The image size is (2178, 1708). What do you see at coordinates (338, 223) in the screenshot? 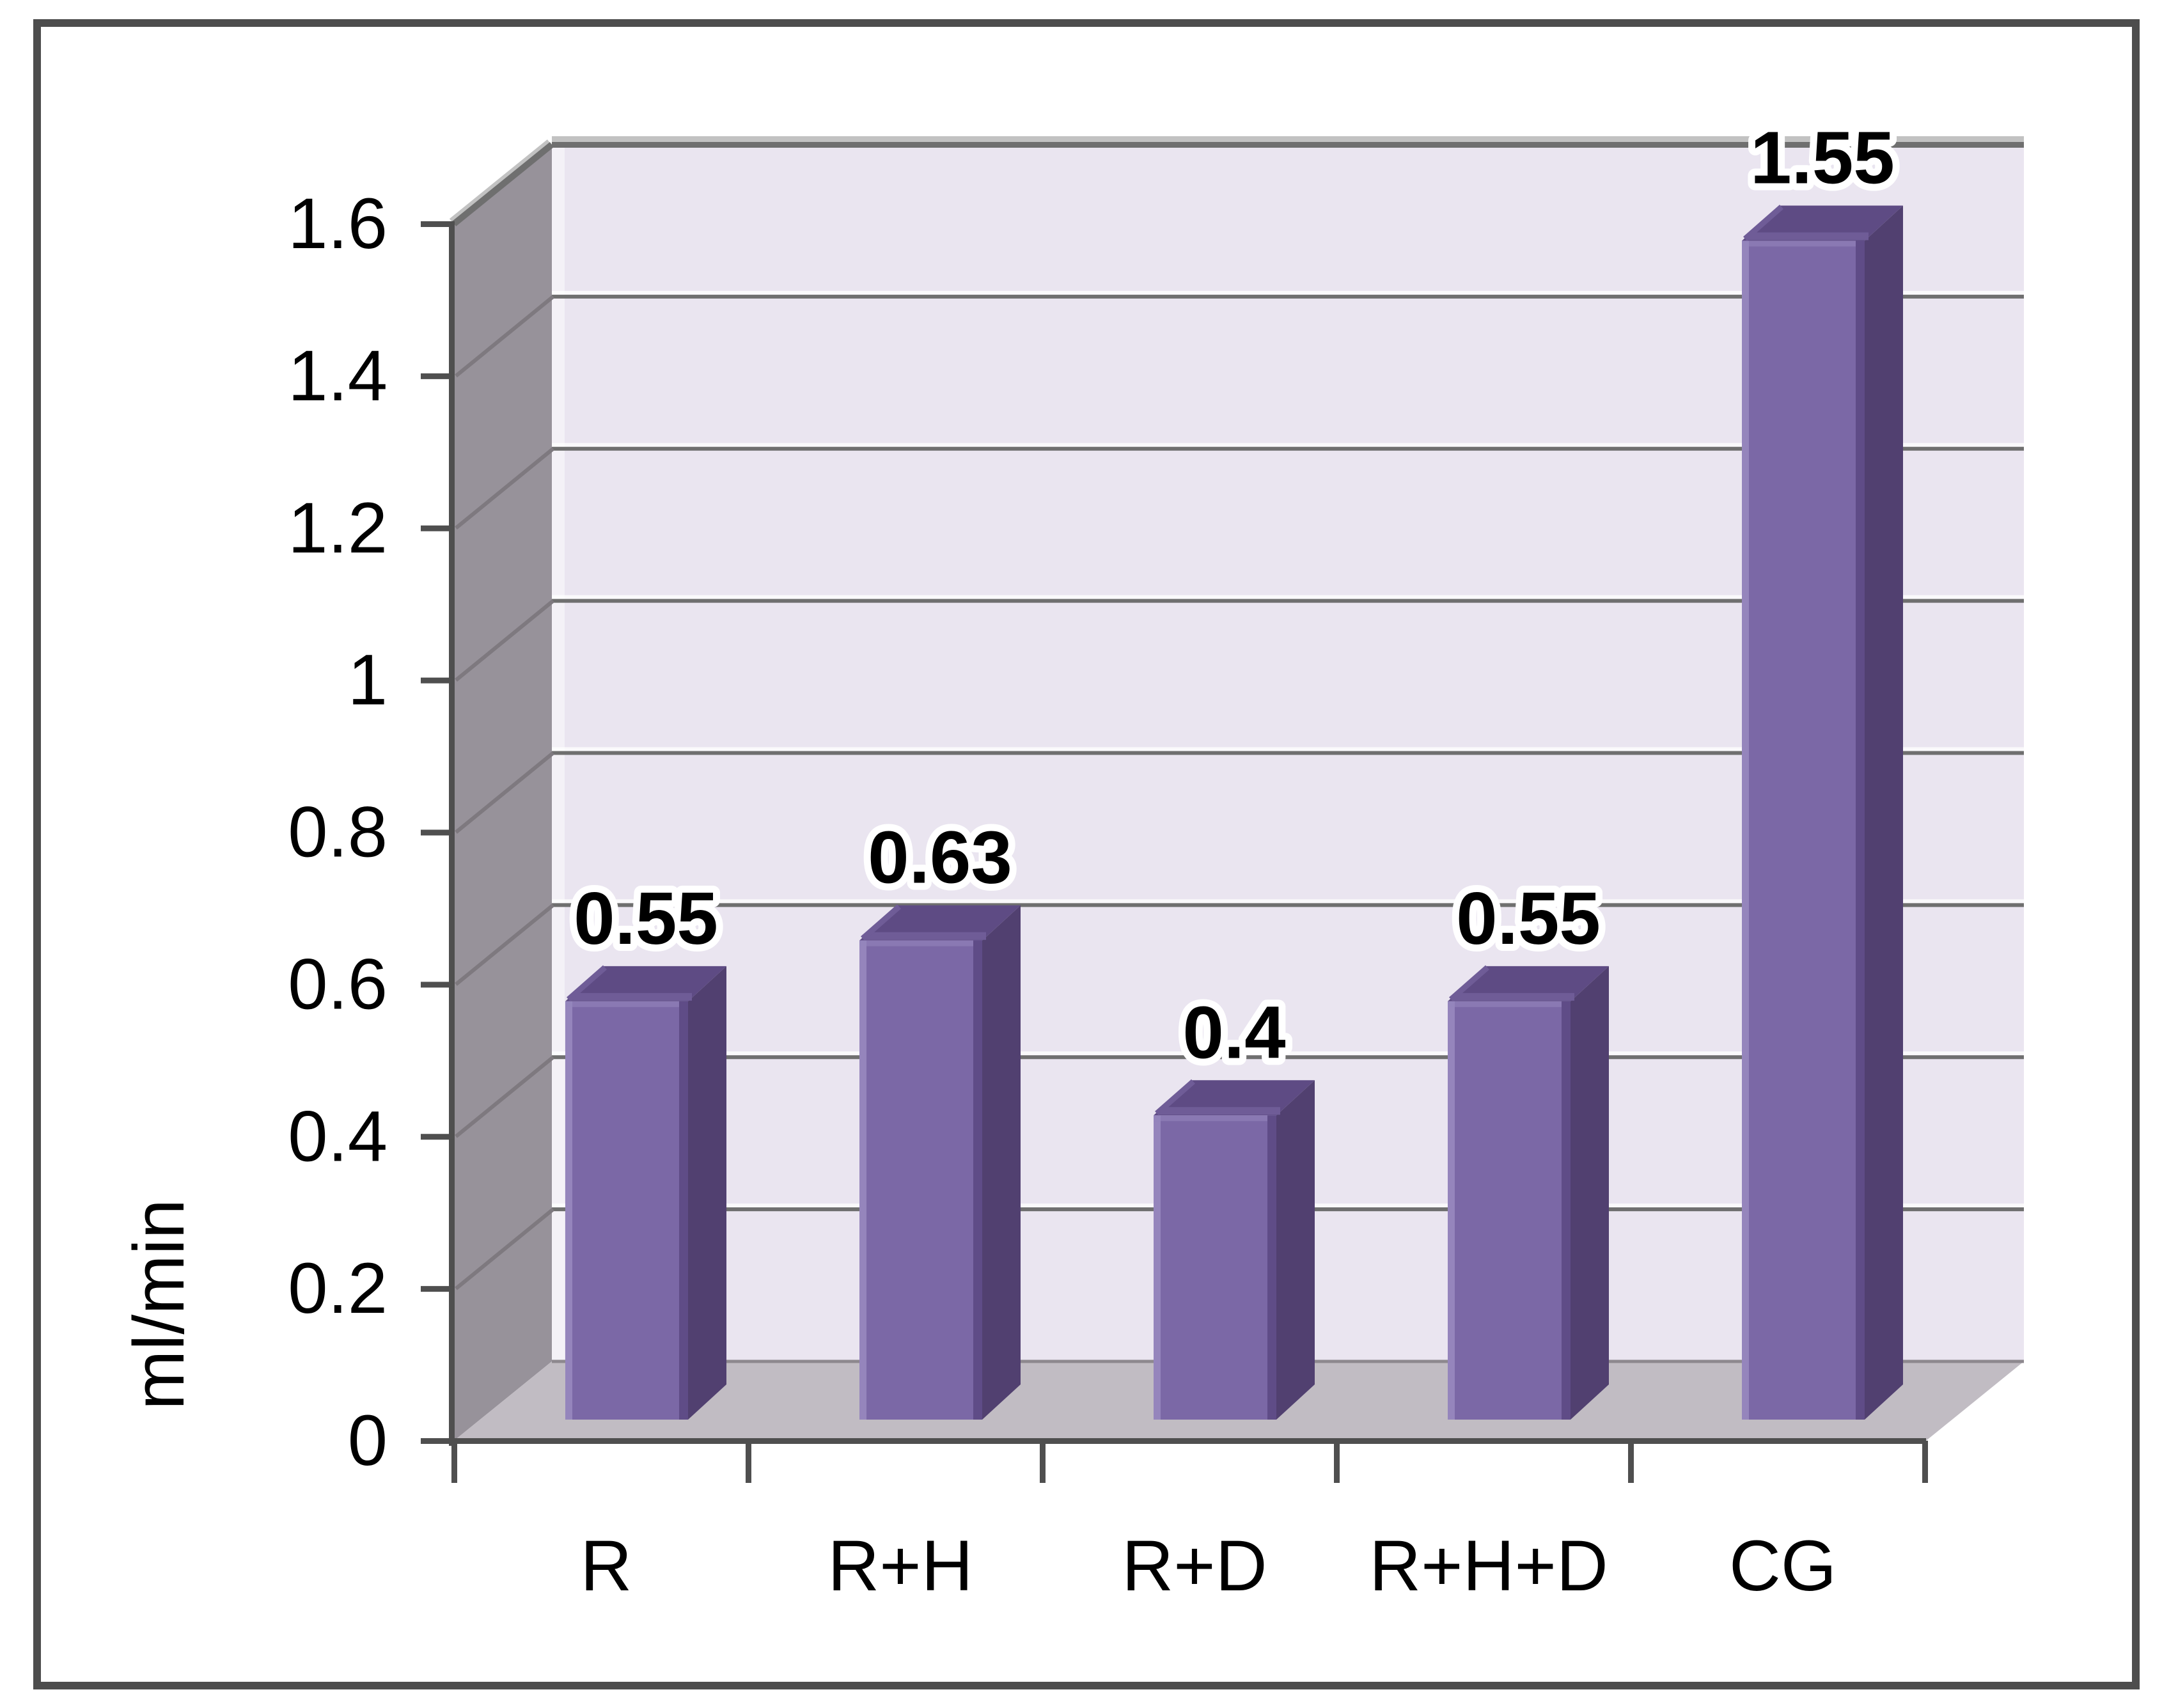
I see `y-axis-tick-label: 1.6` at bounding box center [338, 223].